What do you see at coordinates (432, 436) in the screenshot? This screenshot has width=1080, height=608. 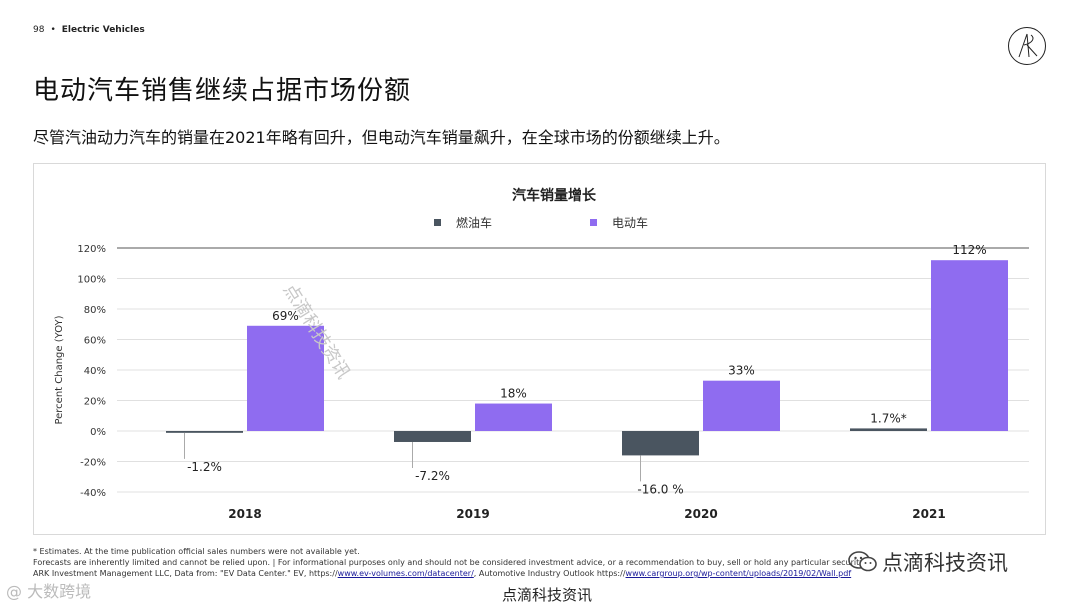 I see `bar-ice-2019` at bounding box center [432, 436].